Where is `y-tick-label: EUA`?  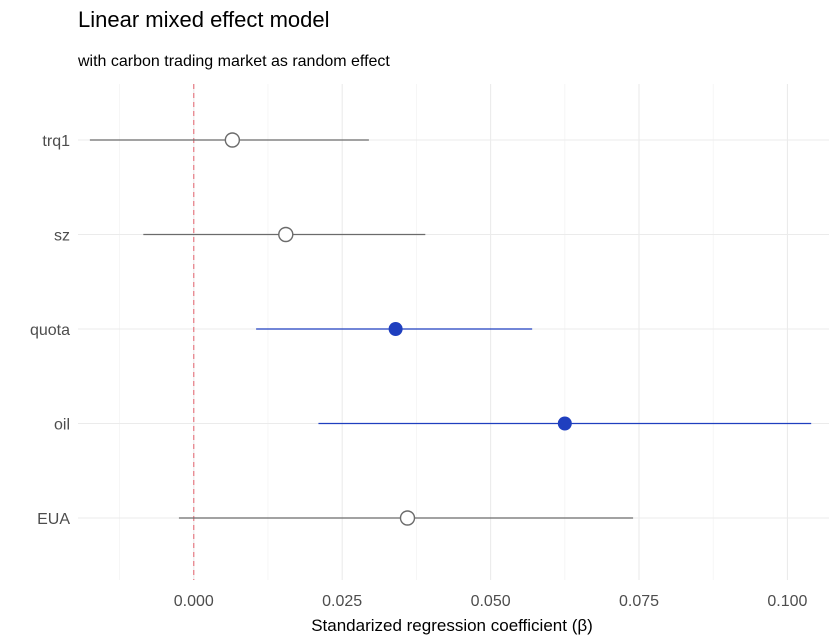
y-tick-label: EUA is located at coordinates (53, 519).